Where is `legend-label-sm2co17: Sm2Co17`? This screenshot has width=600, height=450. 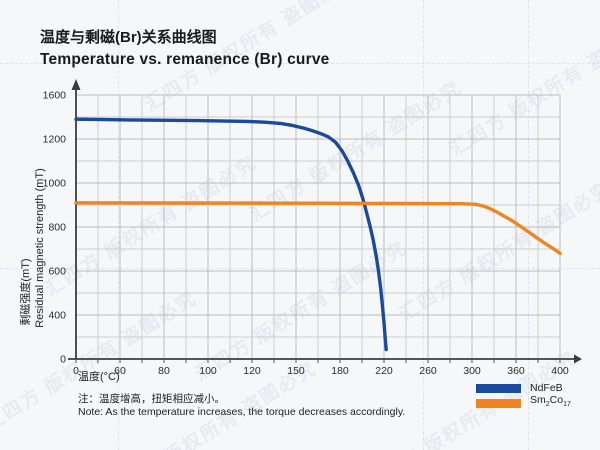 legend-label-sm2co17: Sm2Co17 is located at coordinates (550, 401).